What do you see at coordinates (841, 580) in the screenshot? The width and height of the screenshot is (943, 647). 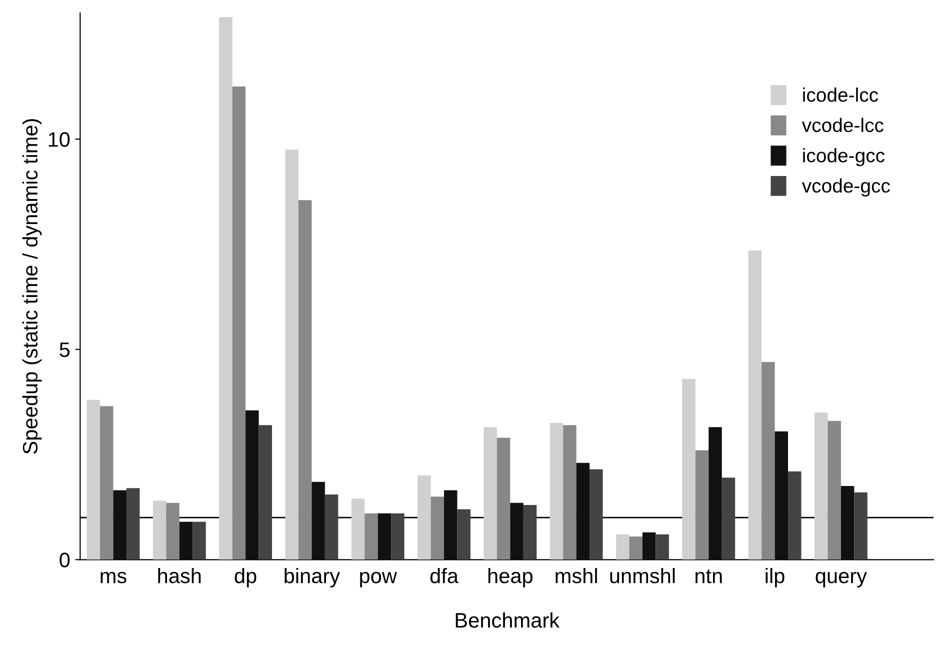 I see `x-tick-label: query` at bounding box center [841, 580].